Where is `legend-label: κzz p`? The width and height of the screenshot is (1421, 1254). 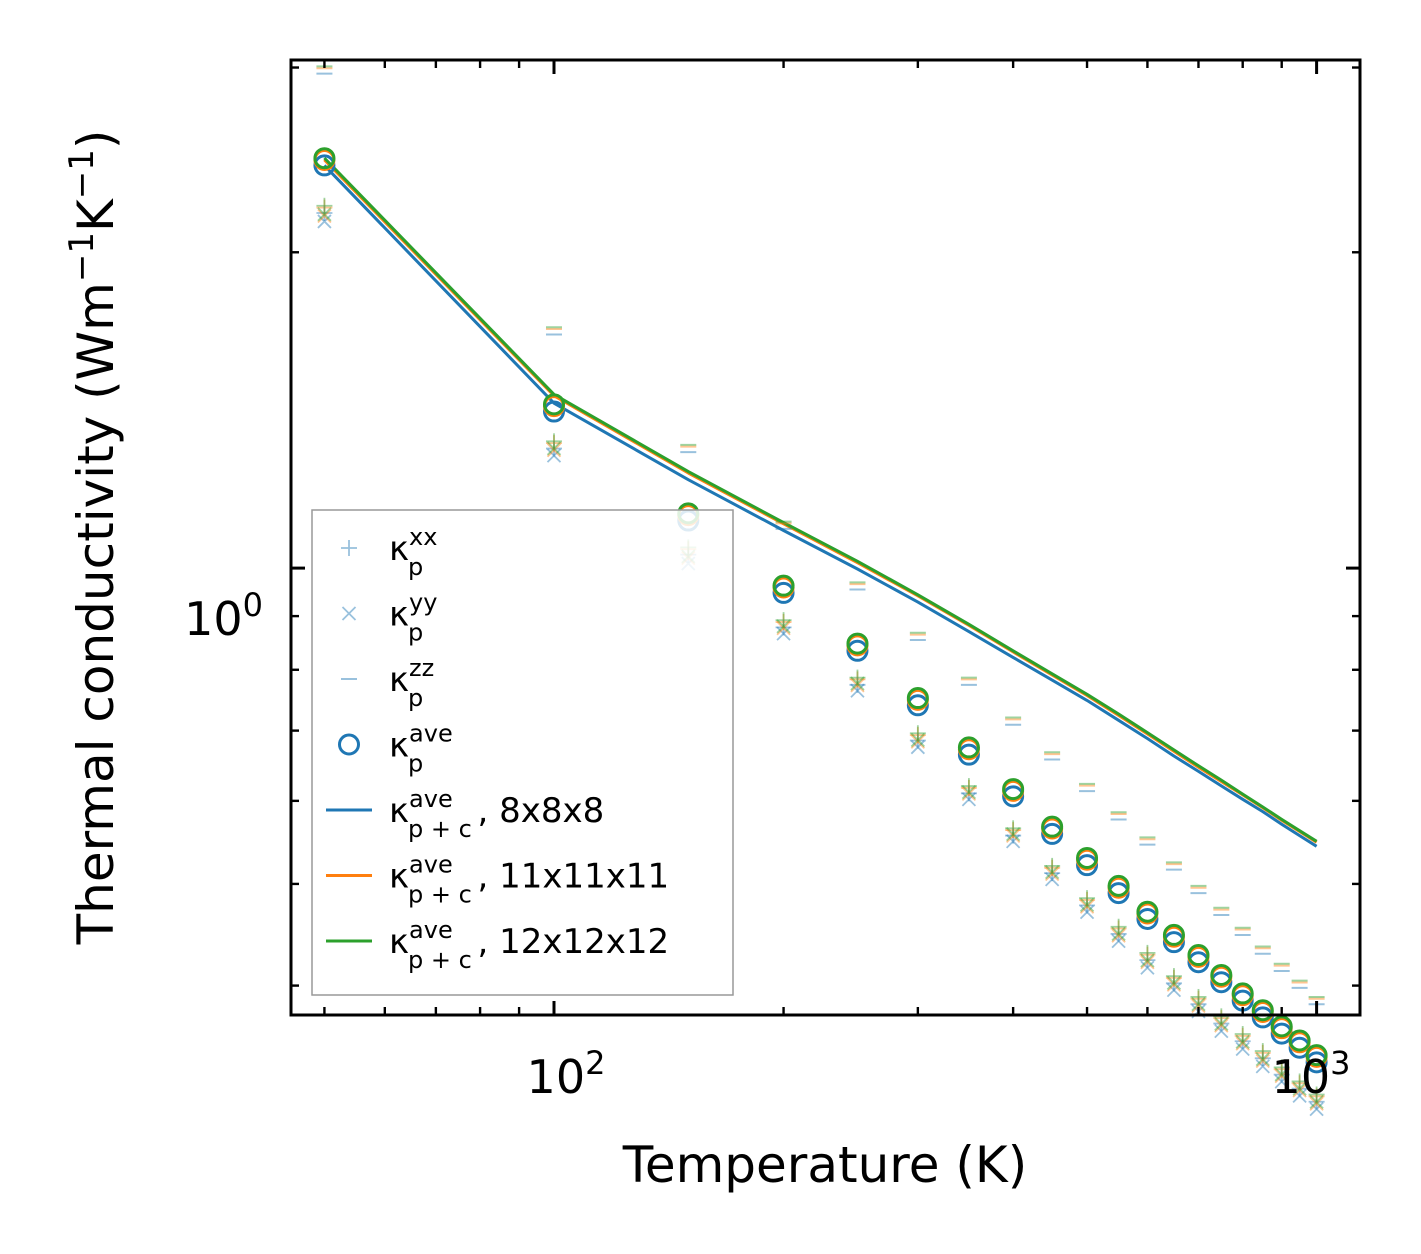
legend-label: κzz p is located at coordinates (411, 683).